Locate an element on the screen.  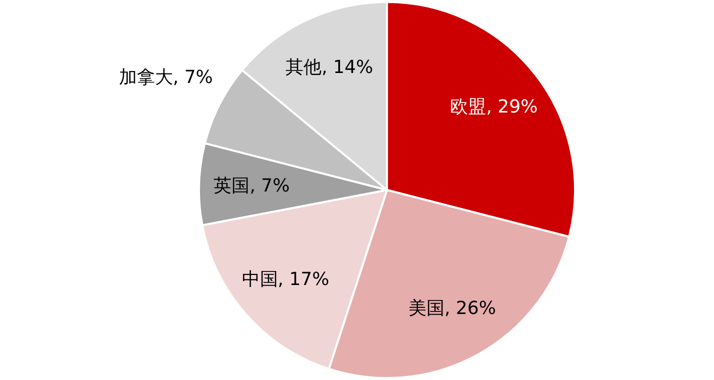
slice-label: 美国, 26% is located at coordinates (452, 309).